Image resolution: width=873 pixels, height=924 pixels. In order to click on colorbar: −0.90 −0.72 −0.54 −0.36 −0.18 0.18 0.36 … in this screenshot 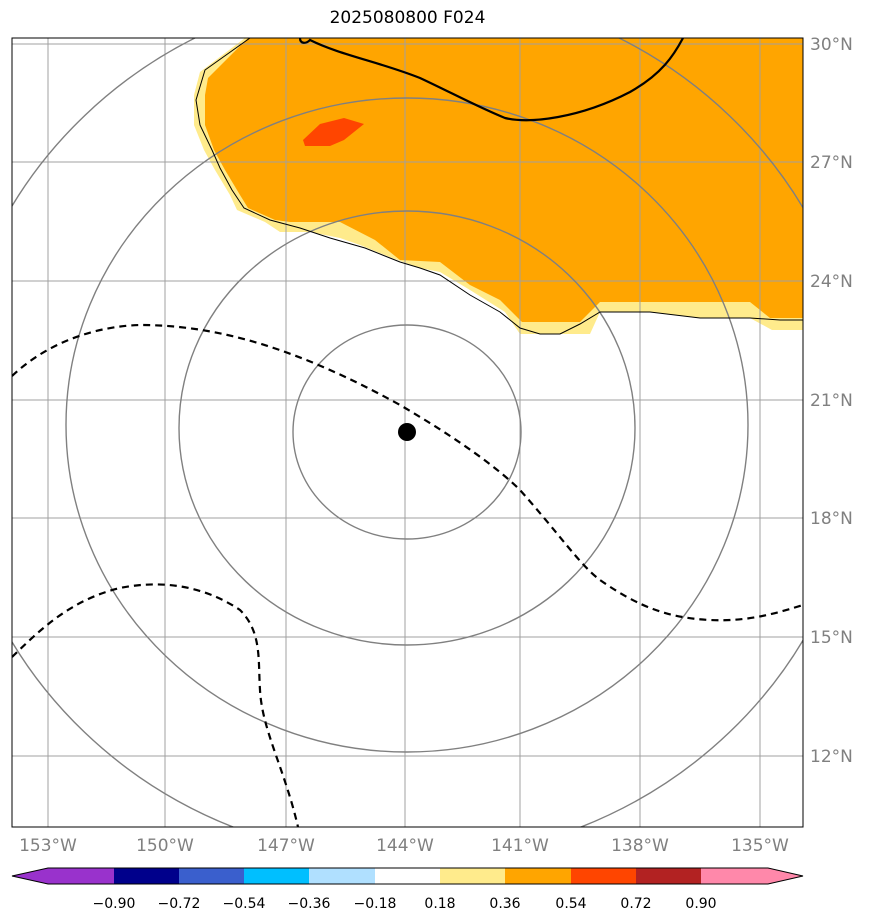, I will do `click(407, 889)`.